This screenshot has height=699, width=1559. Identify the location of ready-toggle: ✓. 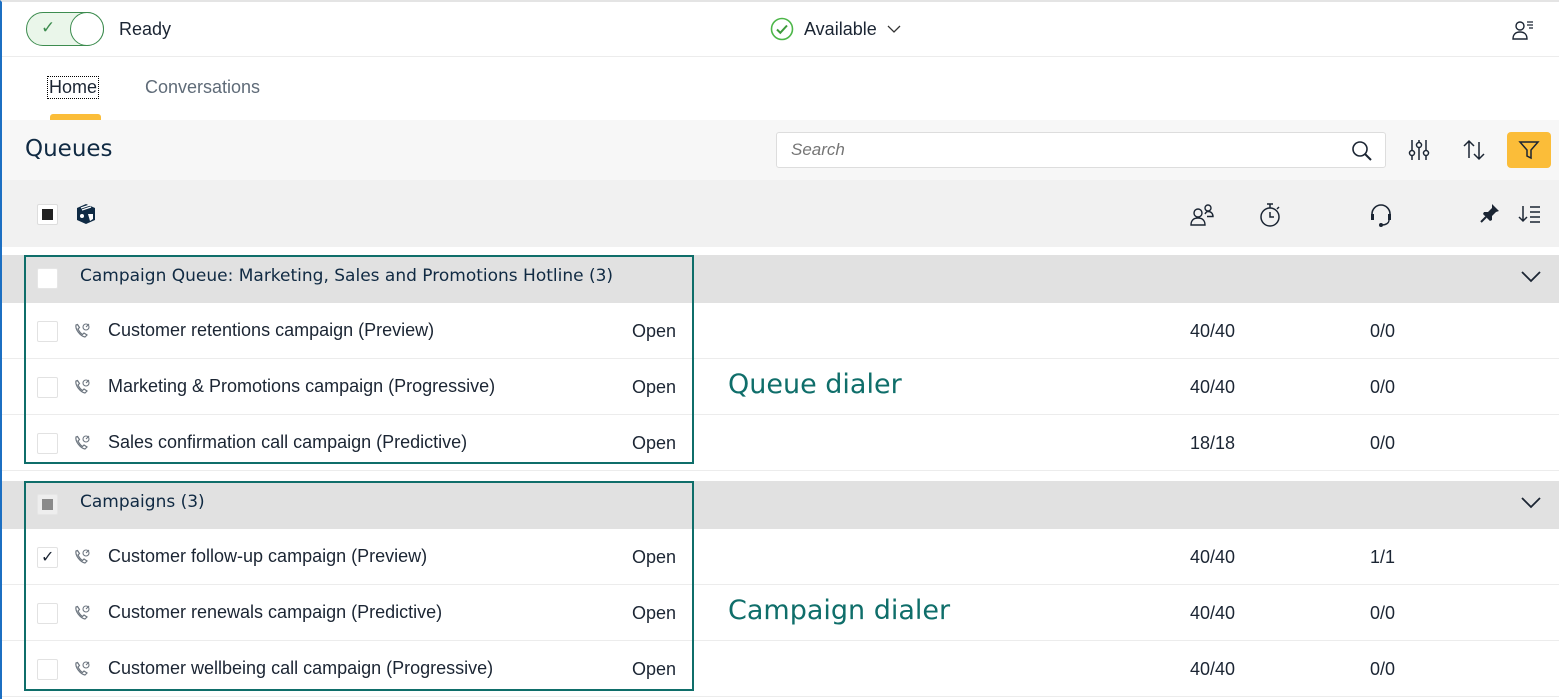
(65, 29).